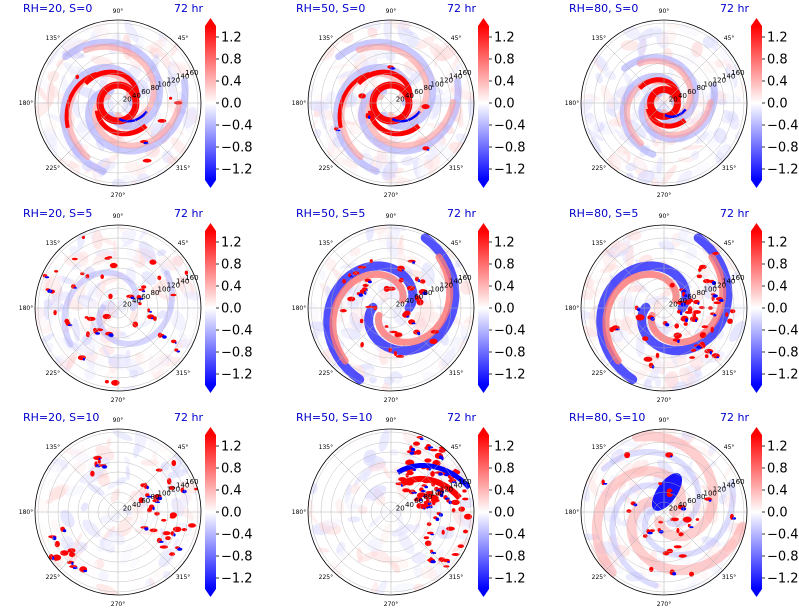  I want to click on positive-band, so click(354, 100).